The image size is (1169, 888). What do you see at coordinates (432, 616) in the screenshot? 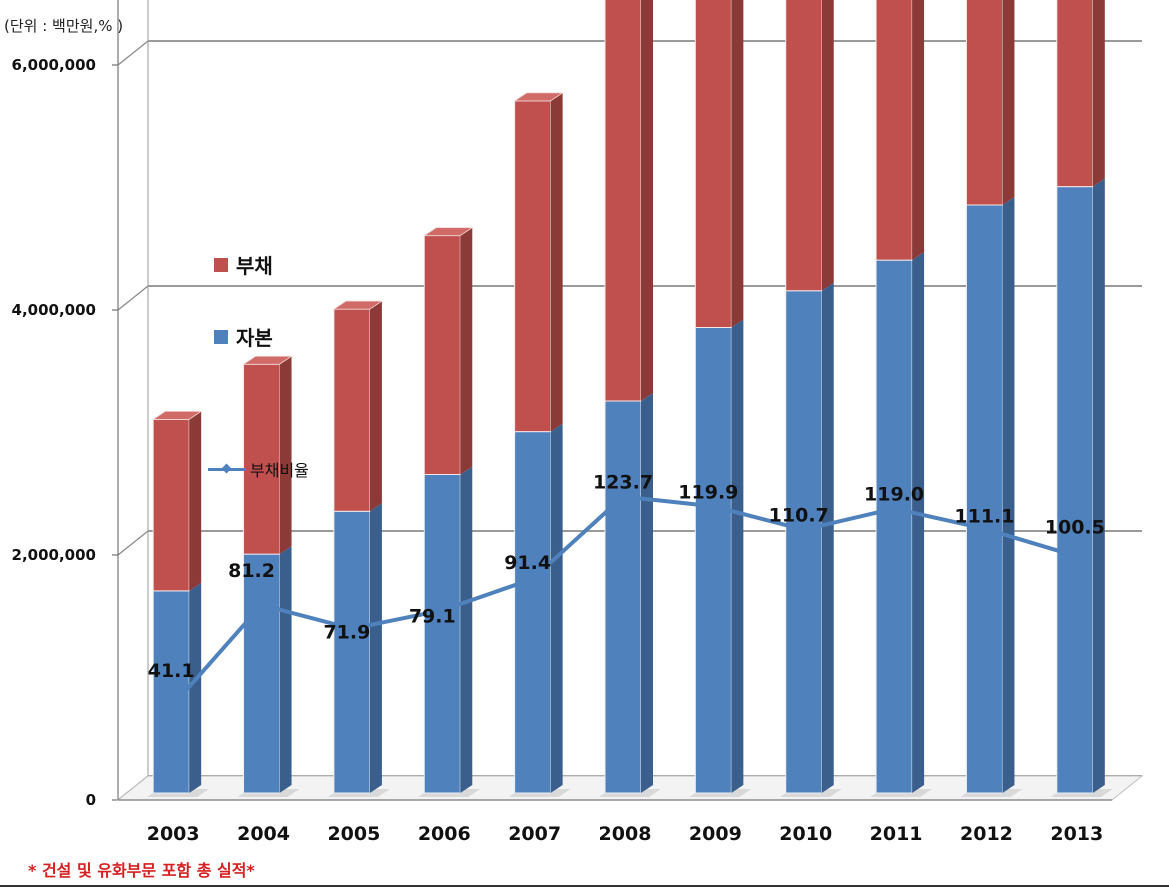
I see `ratio-label-2006: 79.1` at bounding box center [432, 616].